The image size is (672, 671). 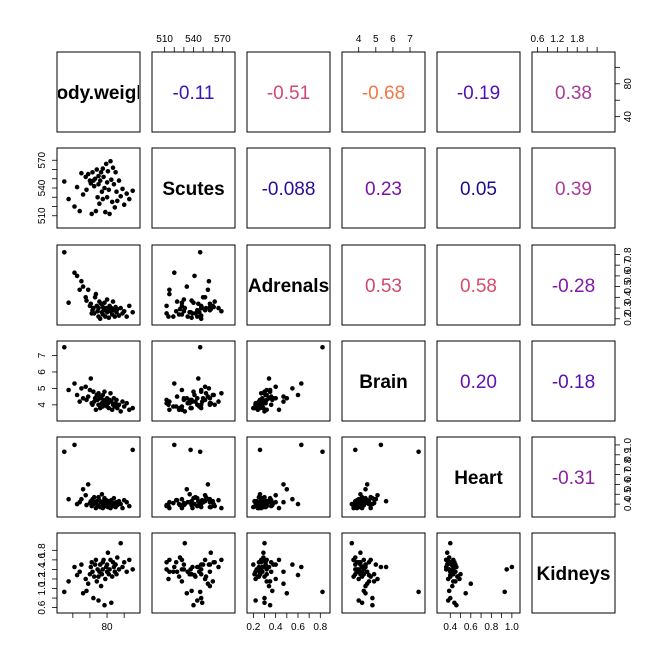 I want to click on panel-3-5: -0.18, so click(x=573, y=381).